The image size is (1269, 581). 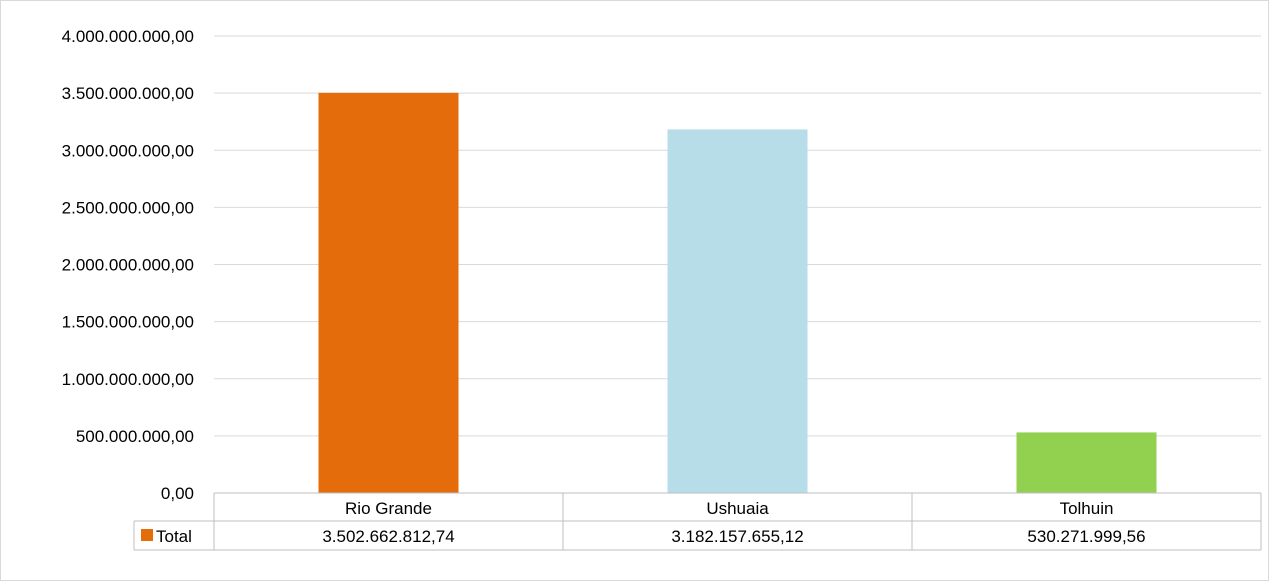 I want to click on y-tick-label: 0,00, so click(x=177, y=493).